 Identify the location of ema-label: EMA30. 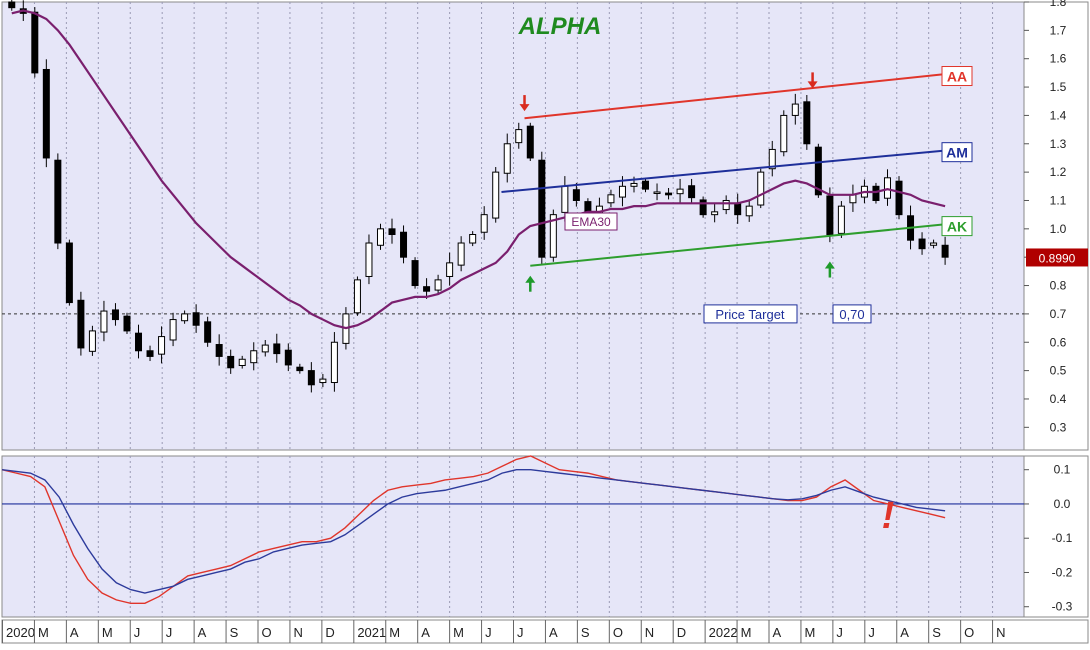
(591, 222).